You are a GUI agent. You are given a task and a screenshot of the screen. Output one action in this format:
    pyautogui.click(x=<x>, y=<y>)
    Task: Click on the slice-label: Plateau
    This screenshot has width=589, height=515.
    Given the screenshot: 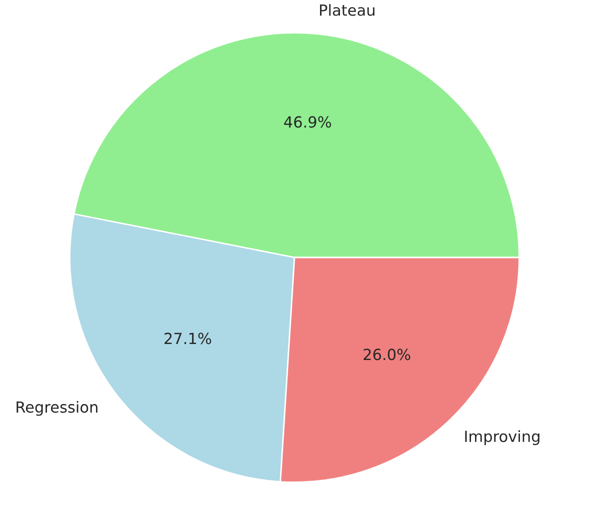 What is the action you would take?
    pyautogui.click(x=347, y=10)
    